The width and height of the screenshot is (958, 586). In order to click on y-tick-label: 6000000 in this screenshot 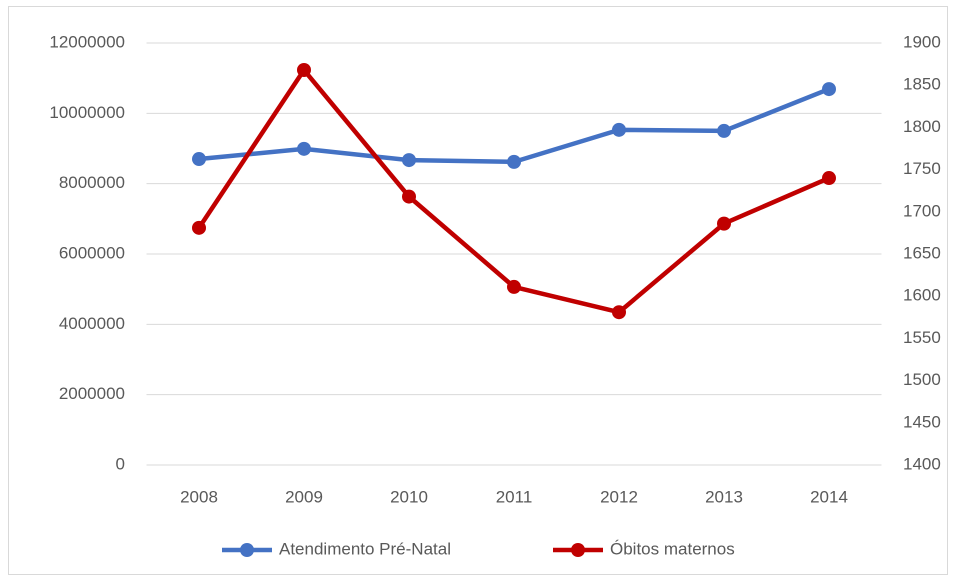, I will do `click(92, 252)`.